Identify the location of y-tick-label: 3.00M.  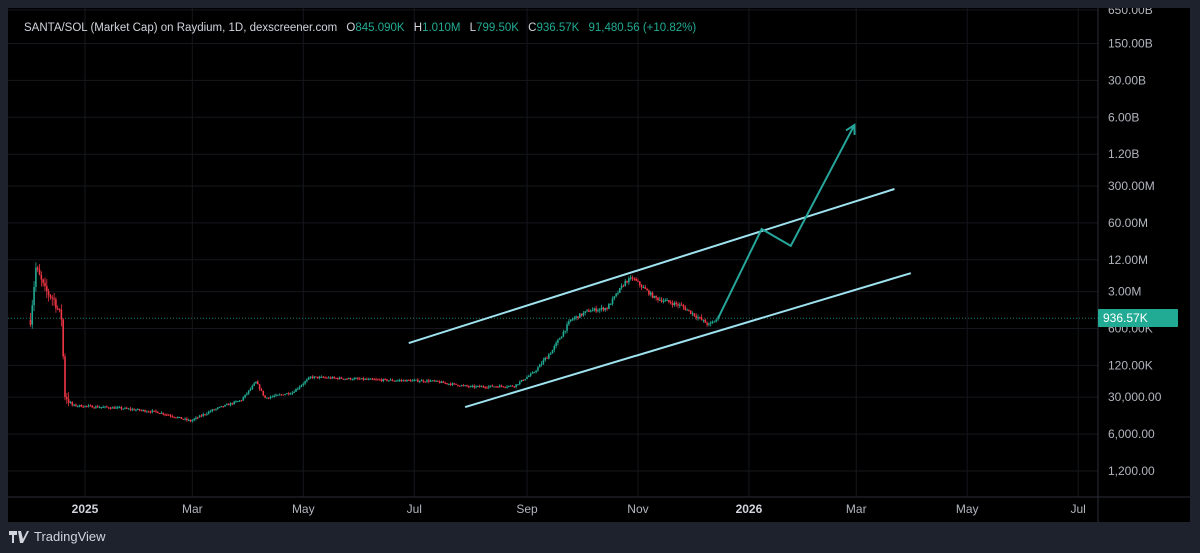
(1124, 292).